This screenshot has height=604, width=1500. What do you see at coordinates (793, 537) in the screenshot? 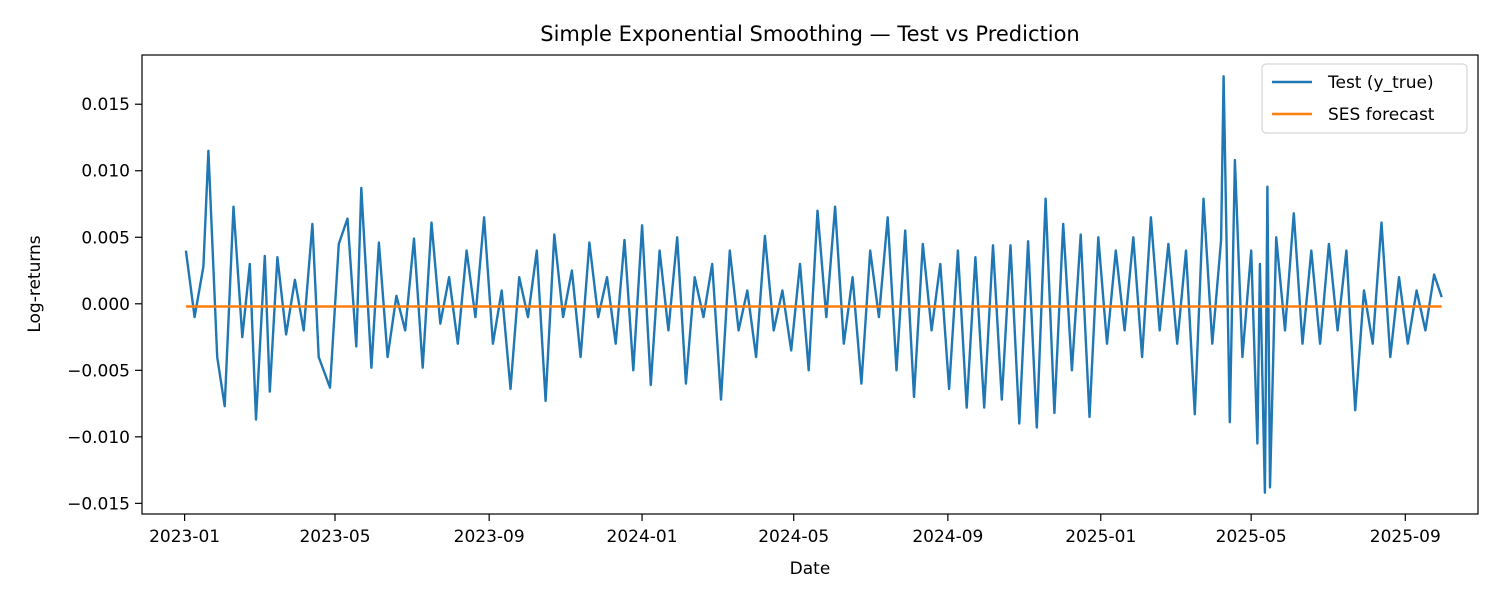
I see `x-tick-label: 2024-05` at bounding box center [793, 537].